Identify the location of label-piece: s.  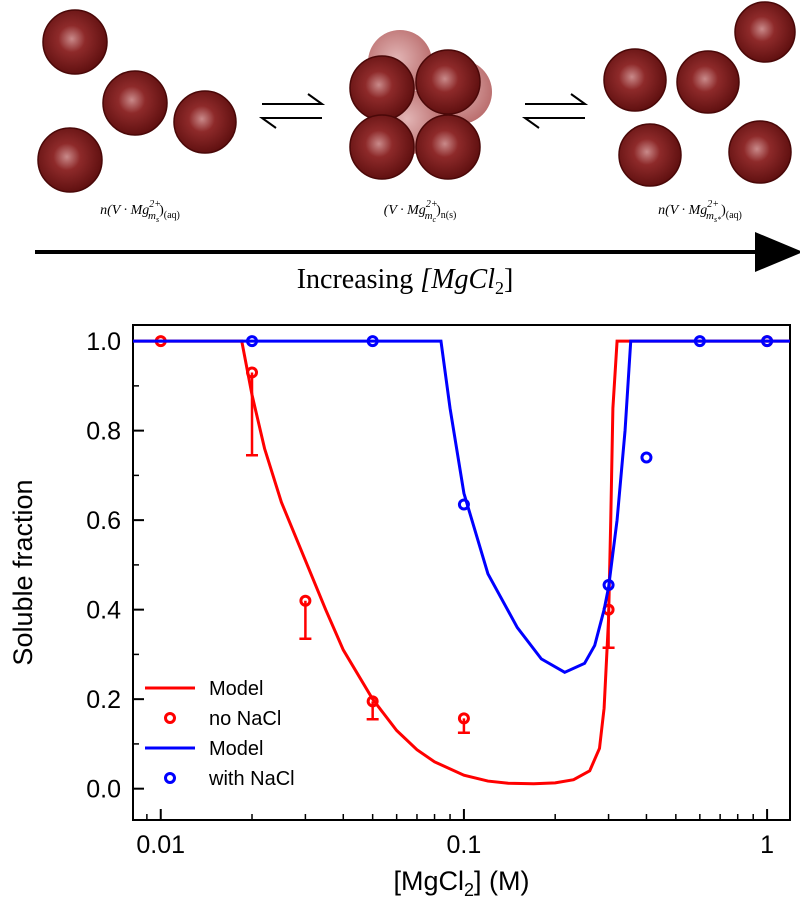
(157, 219).